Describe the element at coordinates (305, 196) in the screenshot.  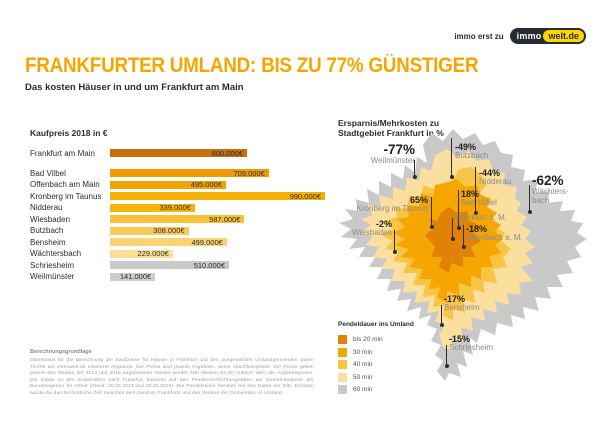
I see `bar-value: 990.000€` at that location.